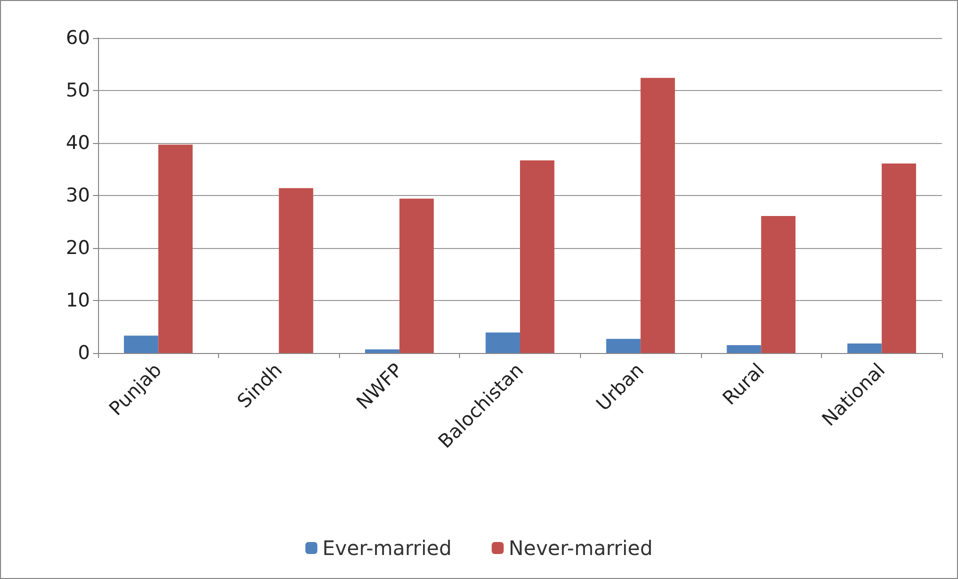  What do you see at coordinates (78, 143) in the screenshot?
I see `y-tick-label: 40` at bounding box center [78, 143].